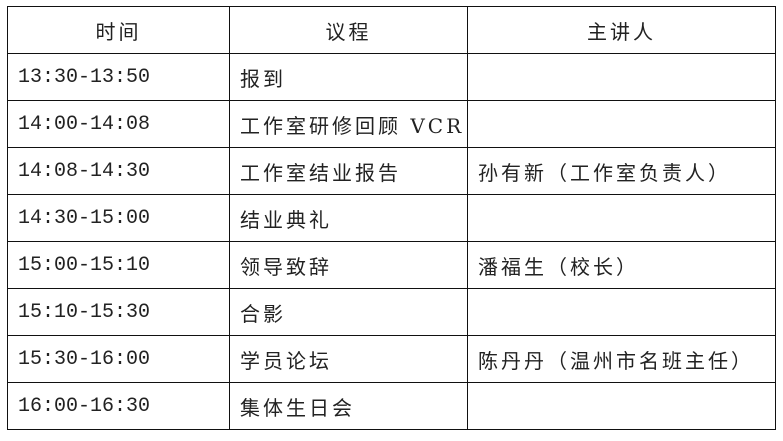 The width and height of the screenshot is (783, 441). I want to click on table-row: 14:30-15:00 结业典礼, so click(391, 218).